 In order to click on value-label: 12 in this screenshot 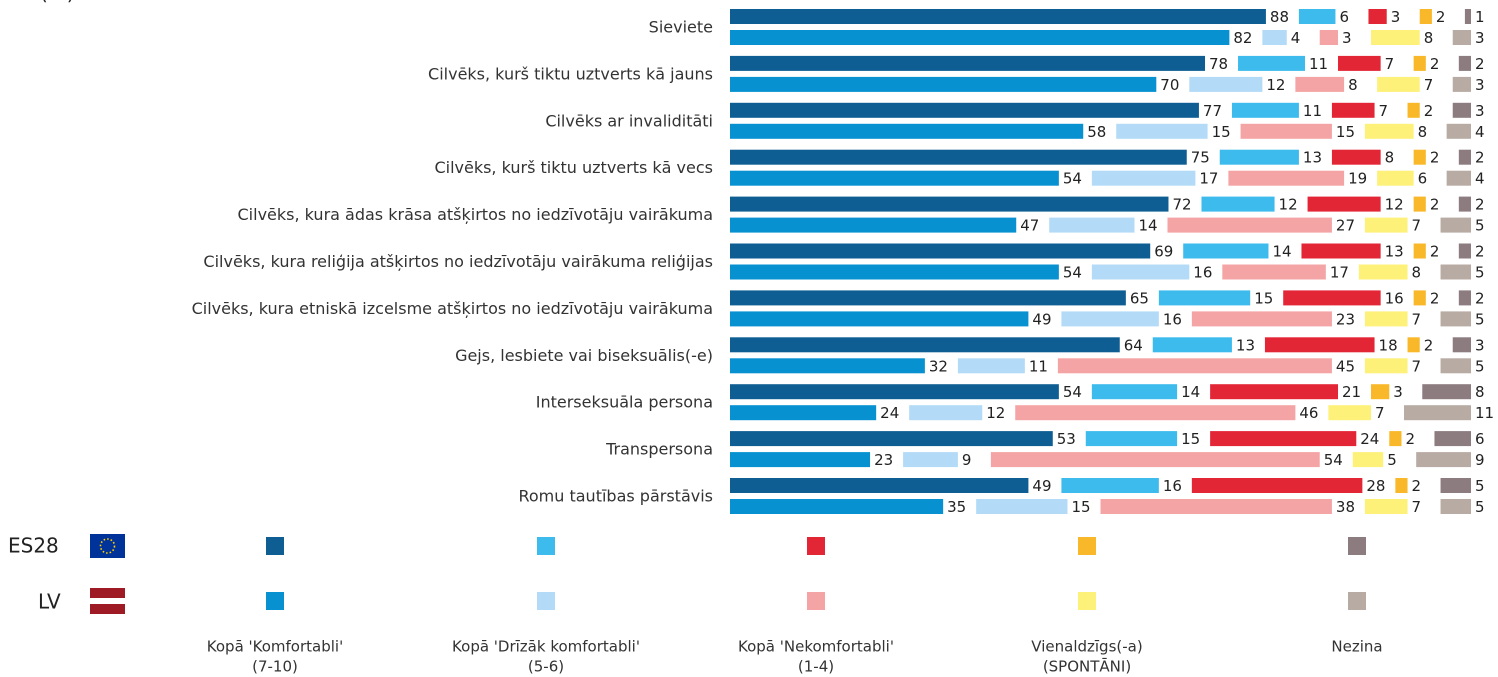, I will do `click(1275, 85)`.